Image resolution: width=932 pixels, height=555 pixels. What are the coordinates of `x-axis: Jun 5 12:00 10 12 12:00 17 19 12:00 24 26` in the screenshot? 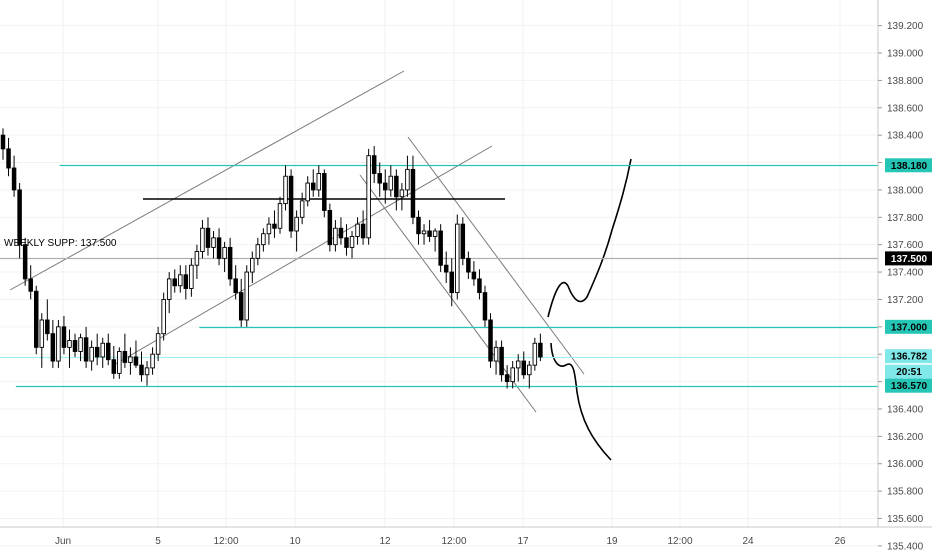 It's located at (466, 536).